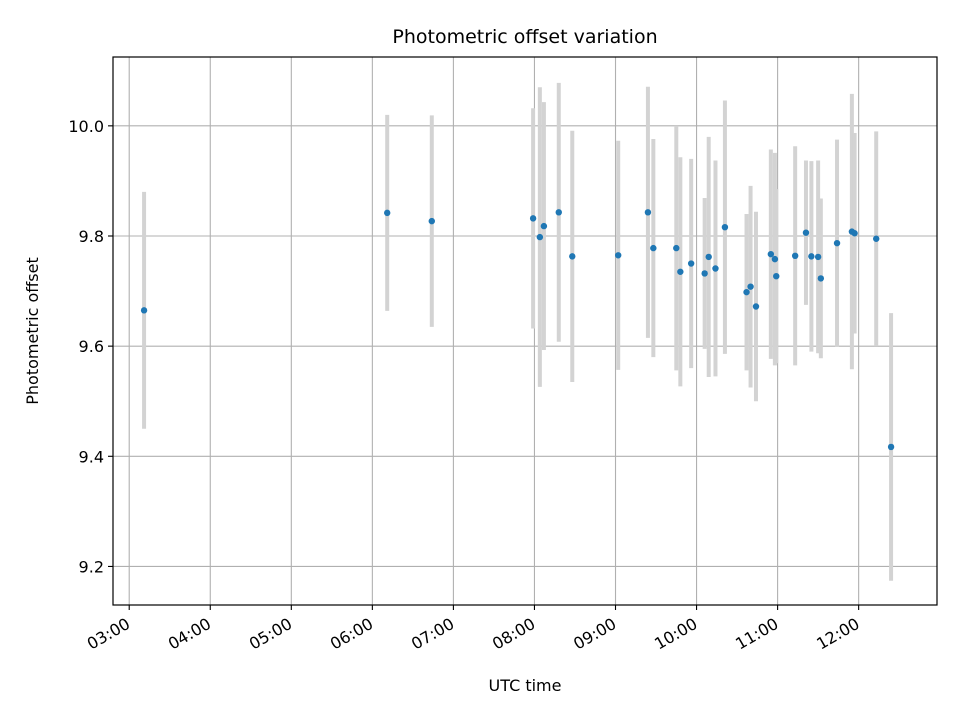  What do you see at coordinates (91, 566) in the screenshot?
I see `y-tick-label: 9.2` at bounding box center [91, 566].